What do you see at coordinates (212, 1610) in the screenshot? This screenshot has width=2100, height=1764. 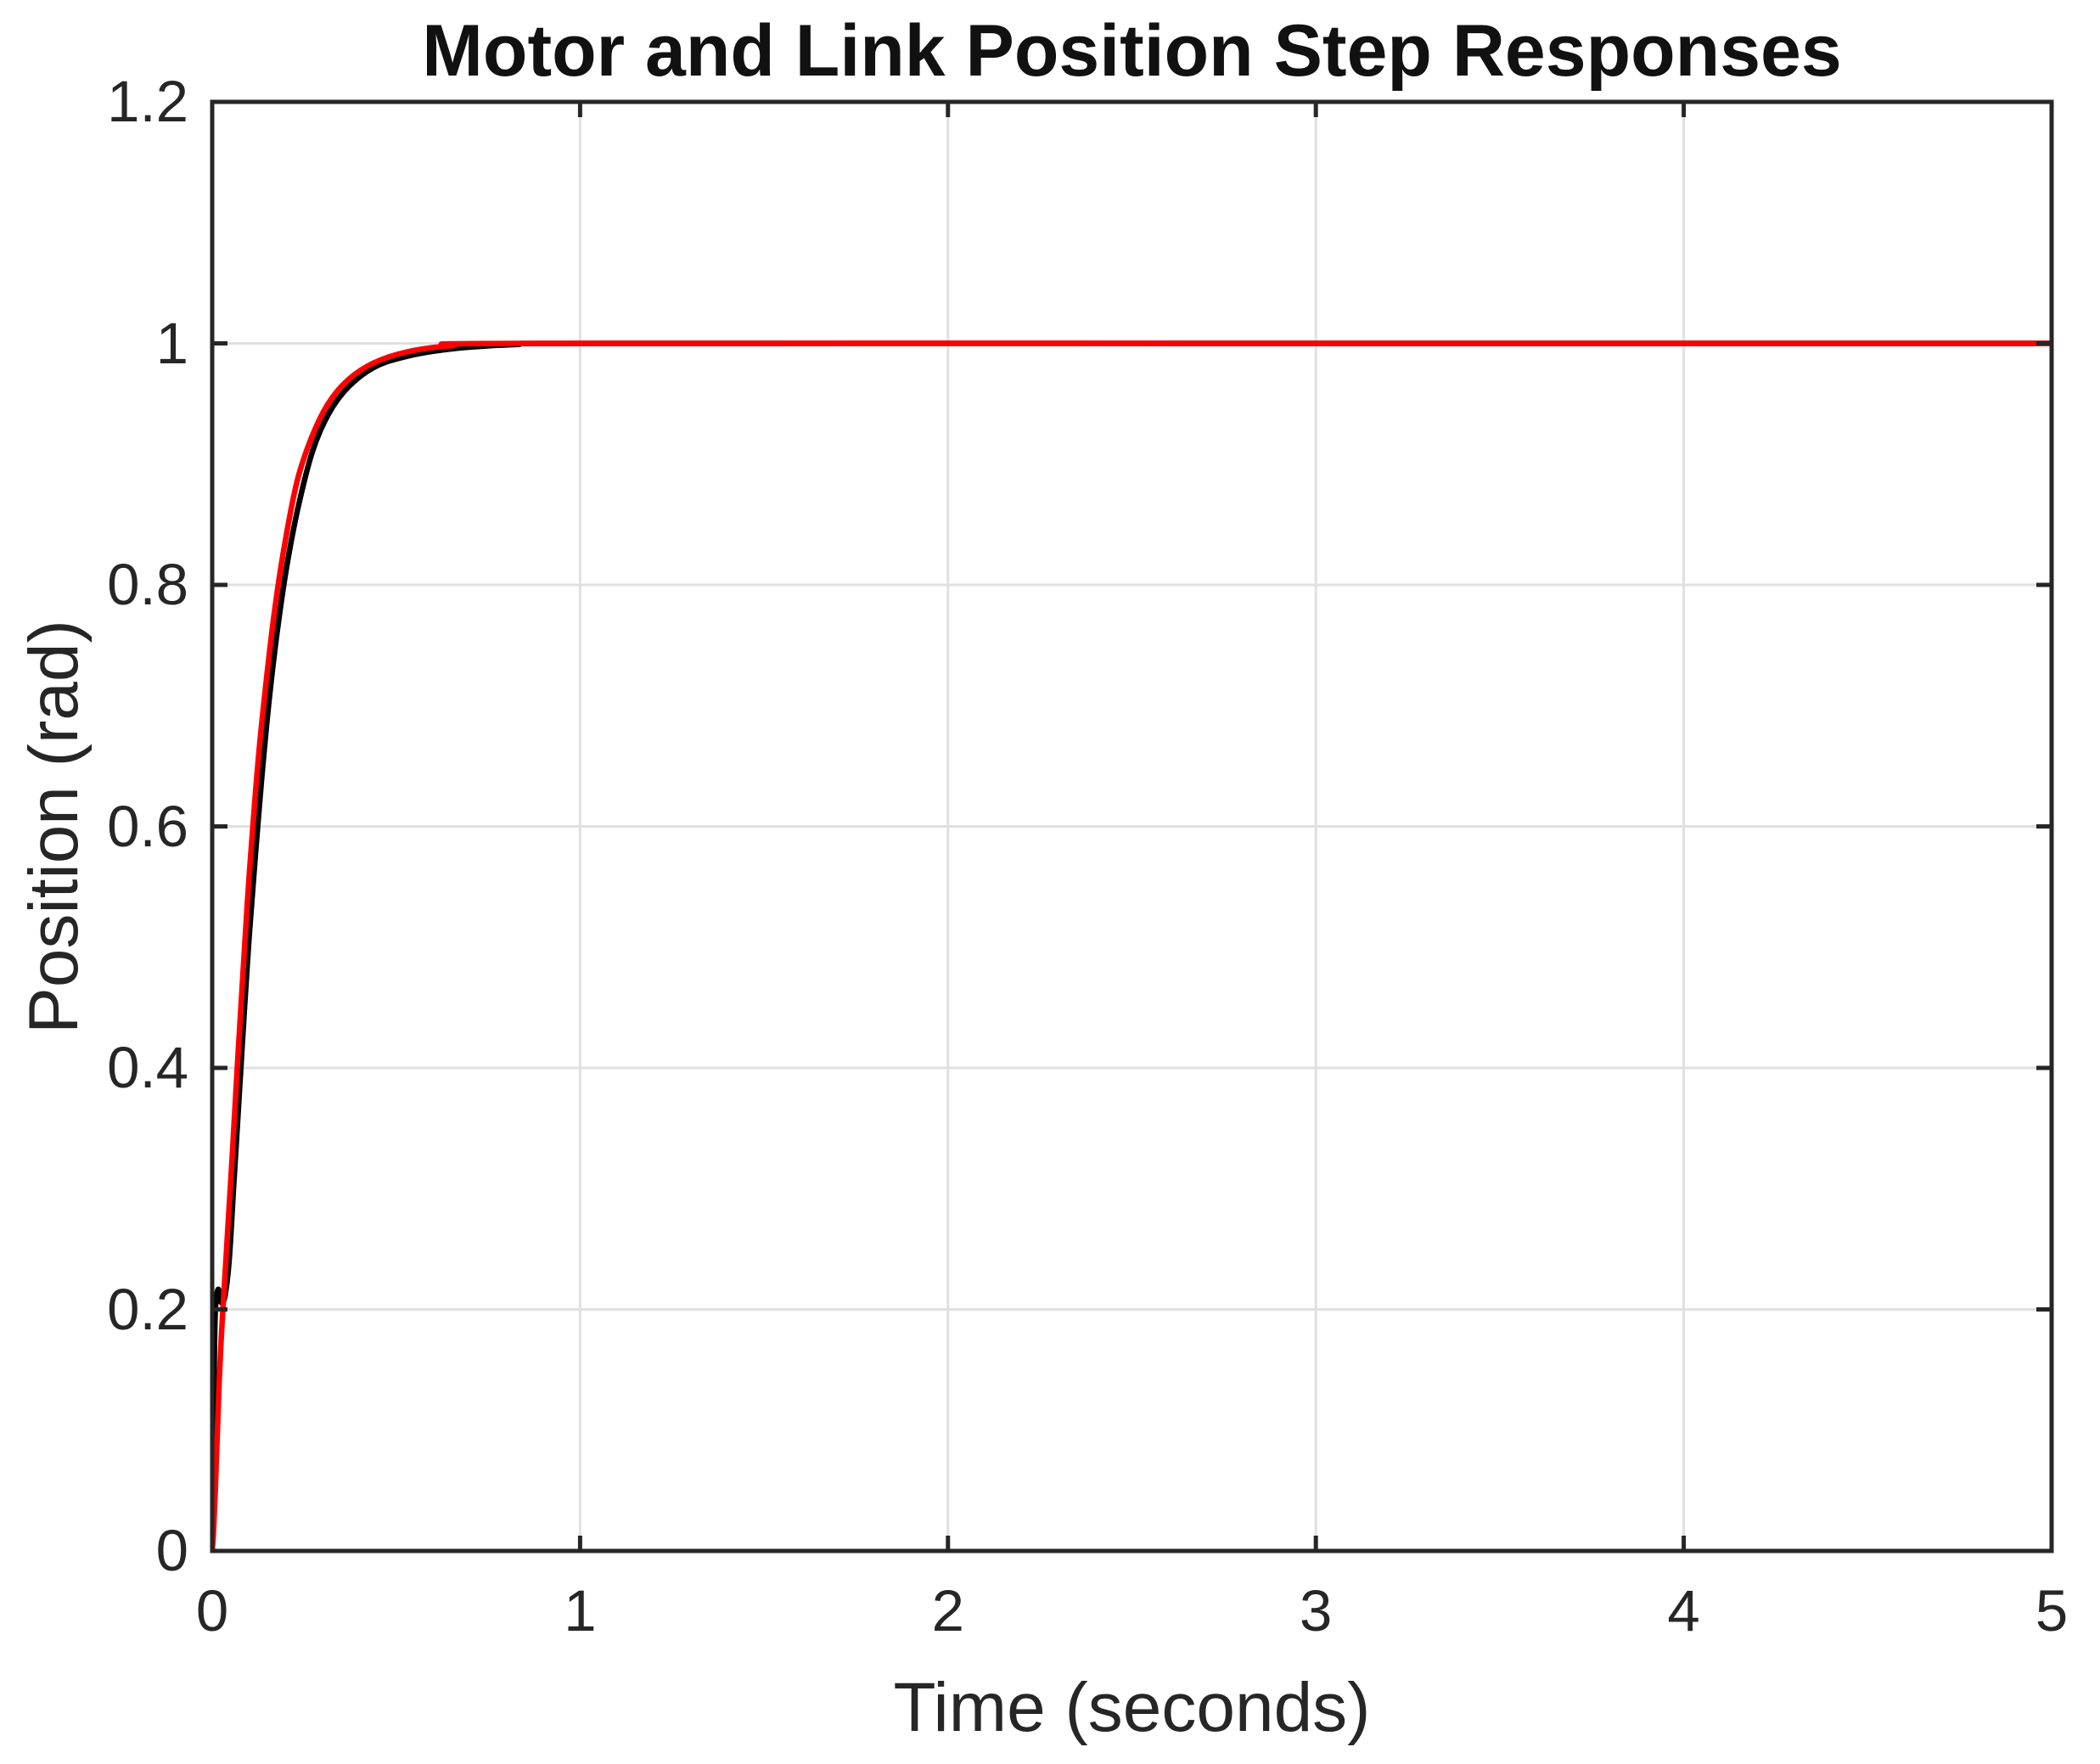 I see `x-tick-label: 0` at bounding box center [212, 1610].